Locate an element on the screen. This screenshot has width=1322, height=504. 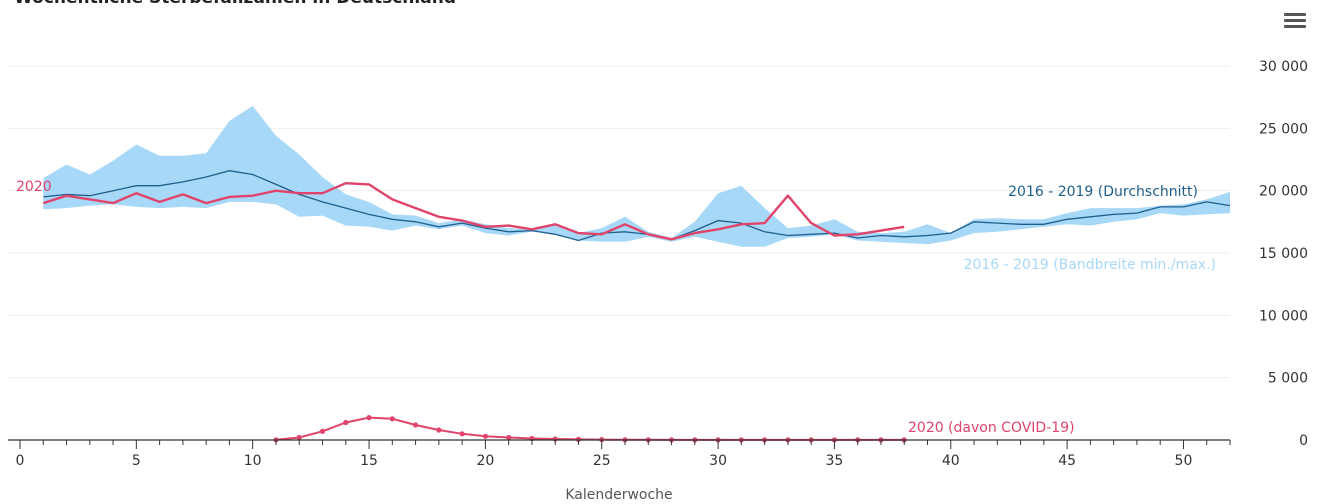
x-tick-label: 0 is located at coordinates (20, 461).